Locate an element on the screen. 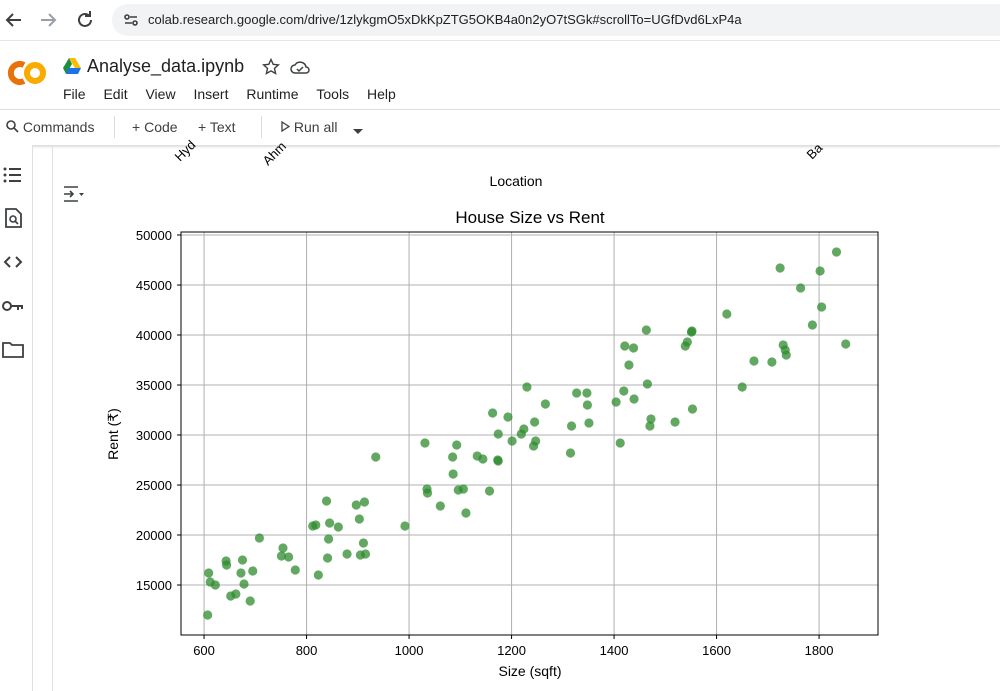 The width and height of the screenshot is (1000, 691). x-tick-label: 1000 is located at coordinates (409, 650).